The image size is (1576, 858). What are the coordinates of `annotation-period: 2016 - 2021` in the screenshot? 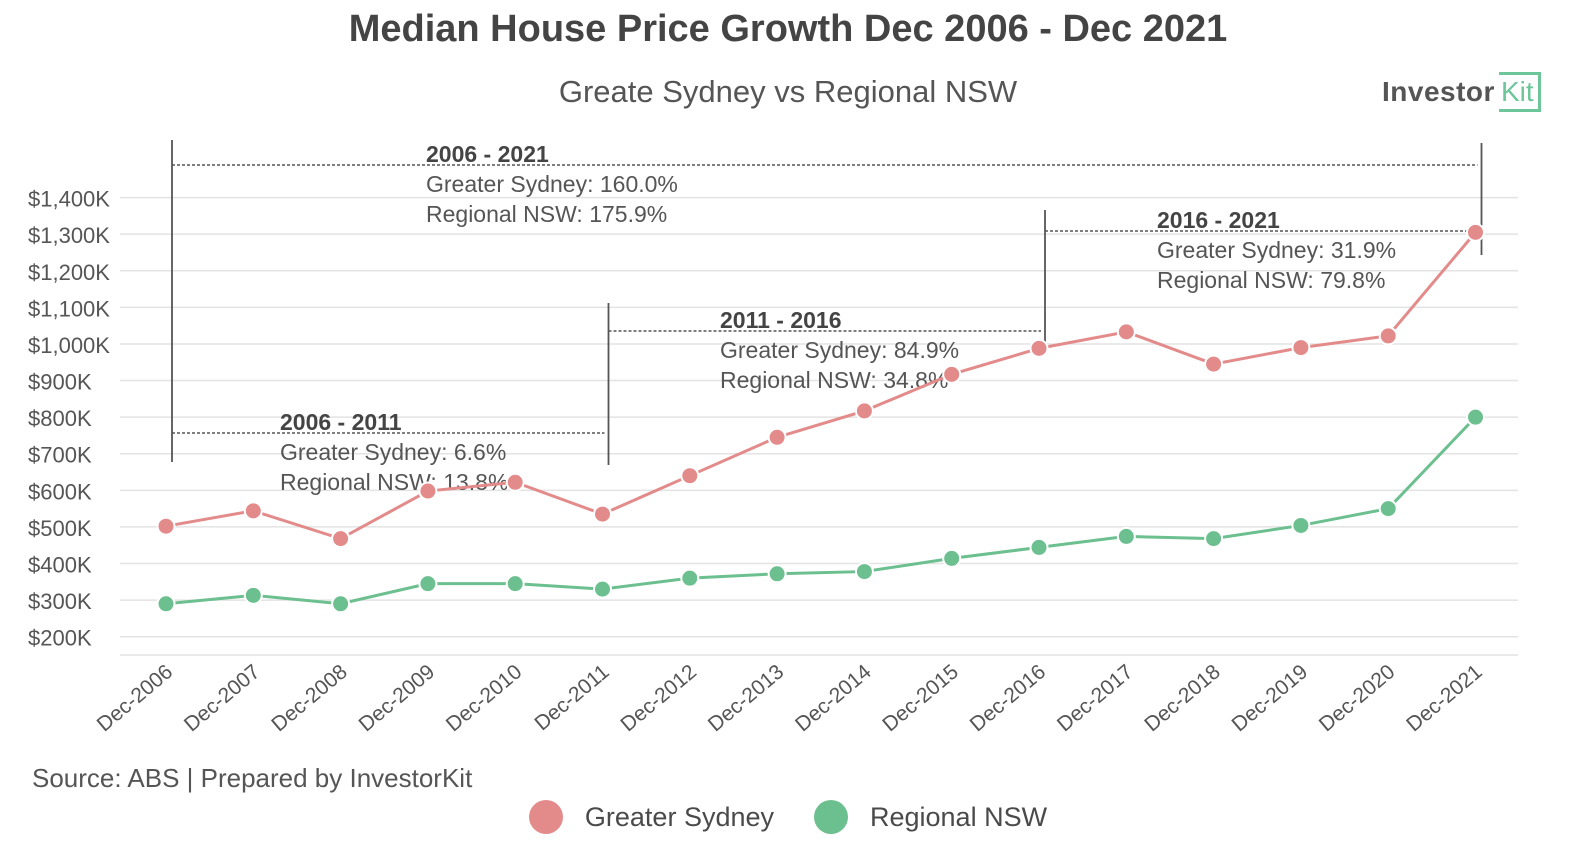 It's located at (1218, 220).